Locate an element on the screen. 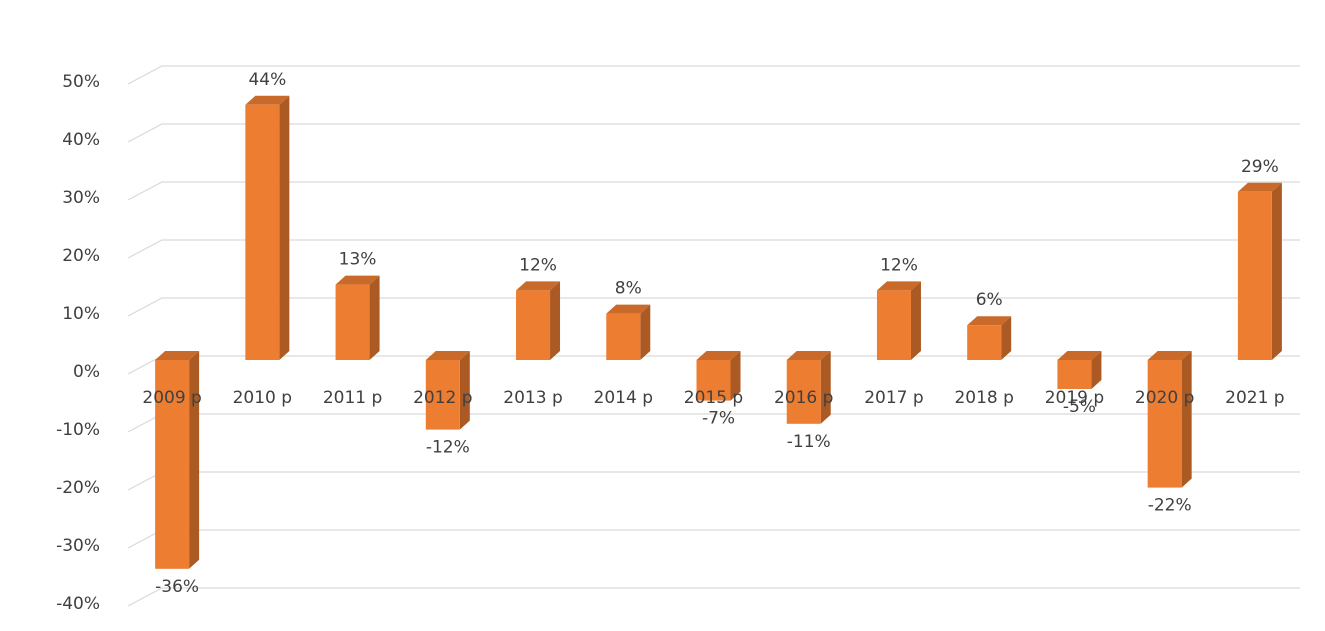 The width and height of the screenshot is (1325, 631). x-tick-label: 2013 р is located at coordinates (532, 398).